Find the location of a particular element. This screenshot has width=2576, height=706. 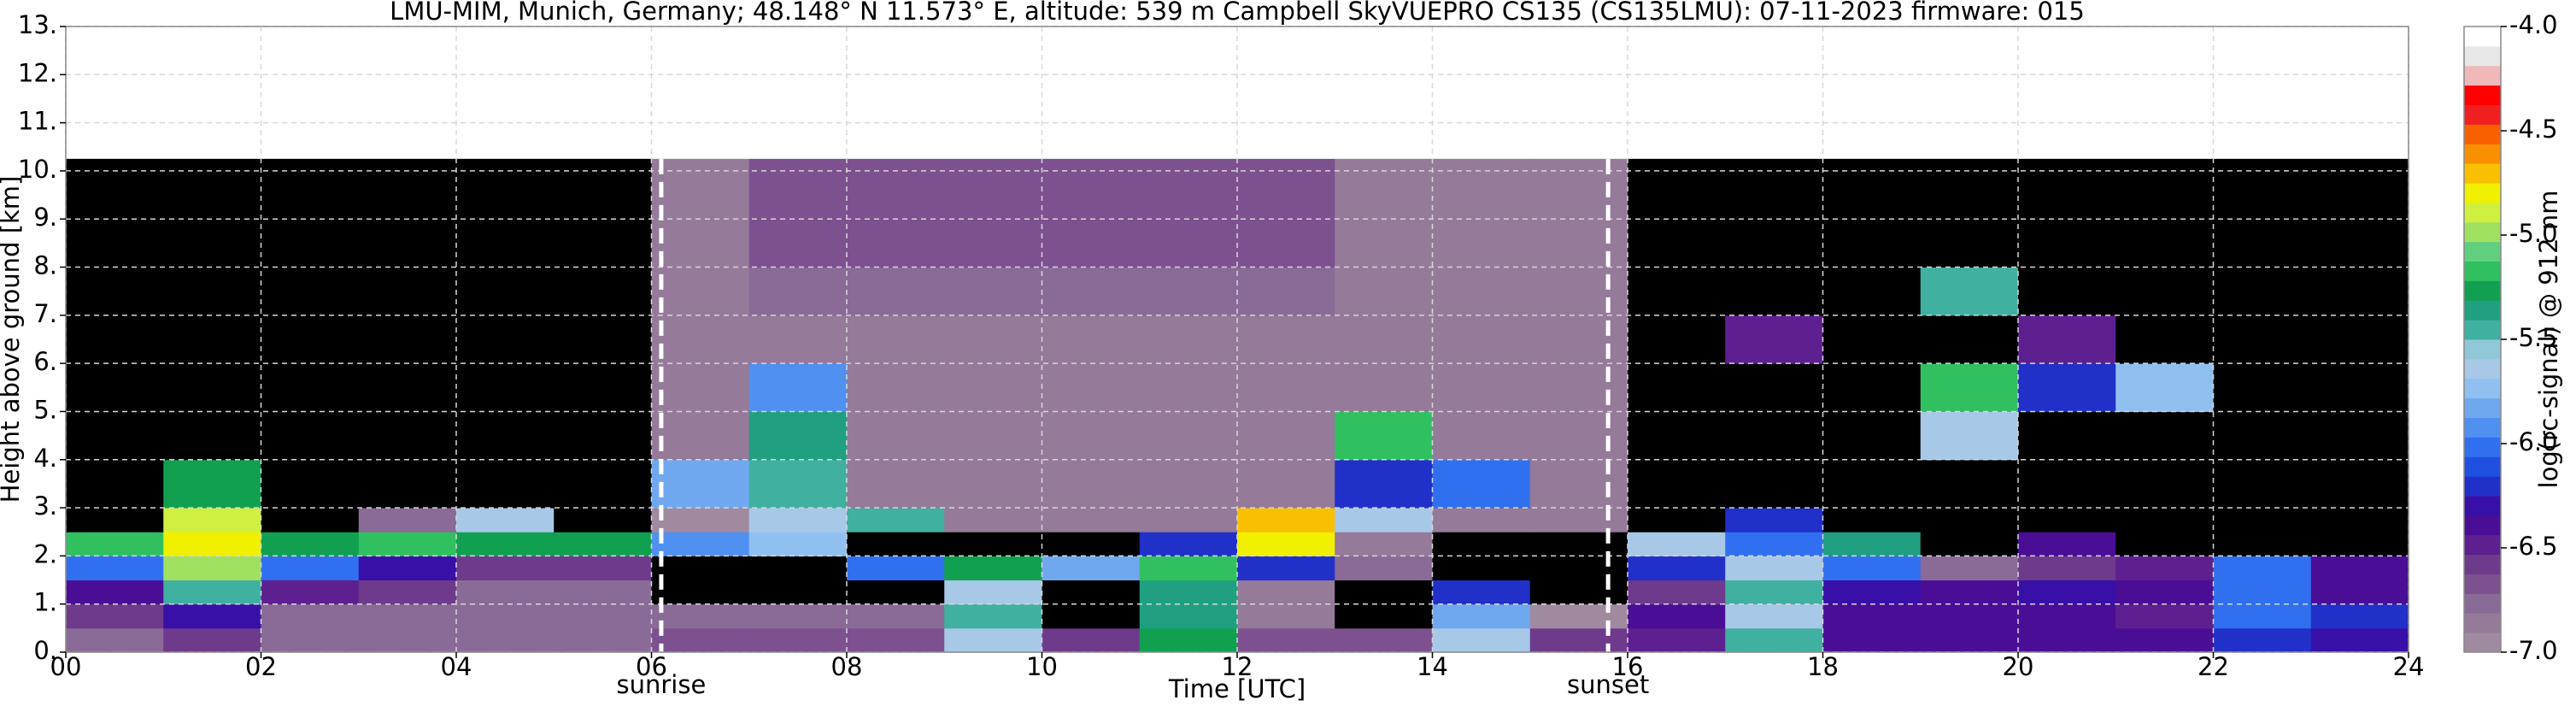

x-tick-label: 04 is located at coordinates (456, 666).